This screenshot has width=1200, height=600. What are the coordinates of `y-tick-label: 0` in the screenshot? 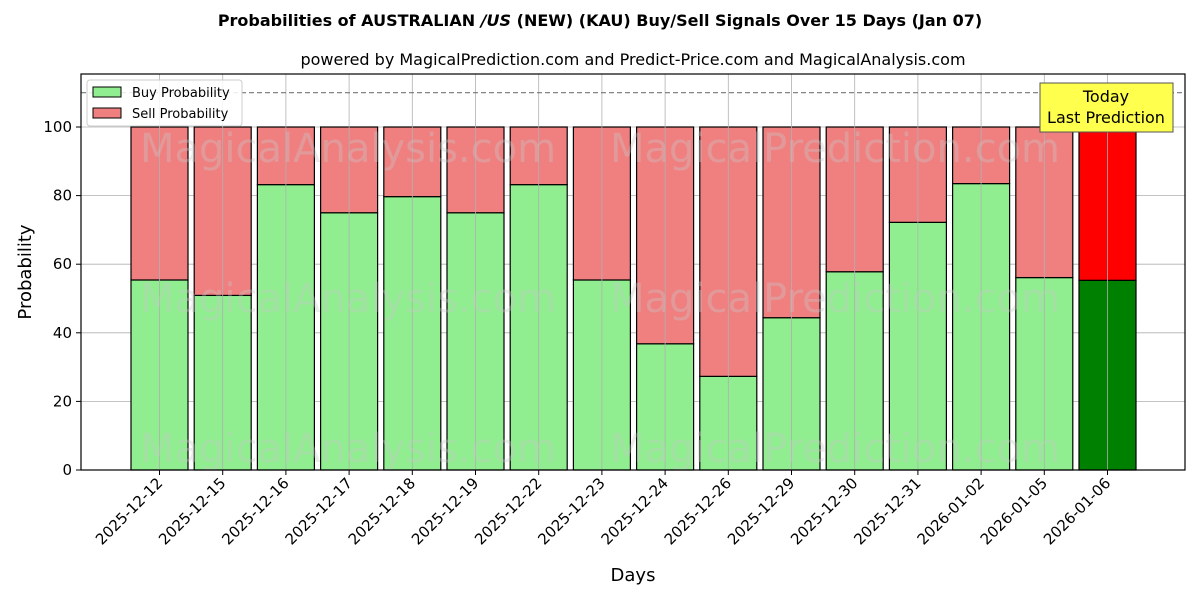 It's located at (67, 470).